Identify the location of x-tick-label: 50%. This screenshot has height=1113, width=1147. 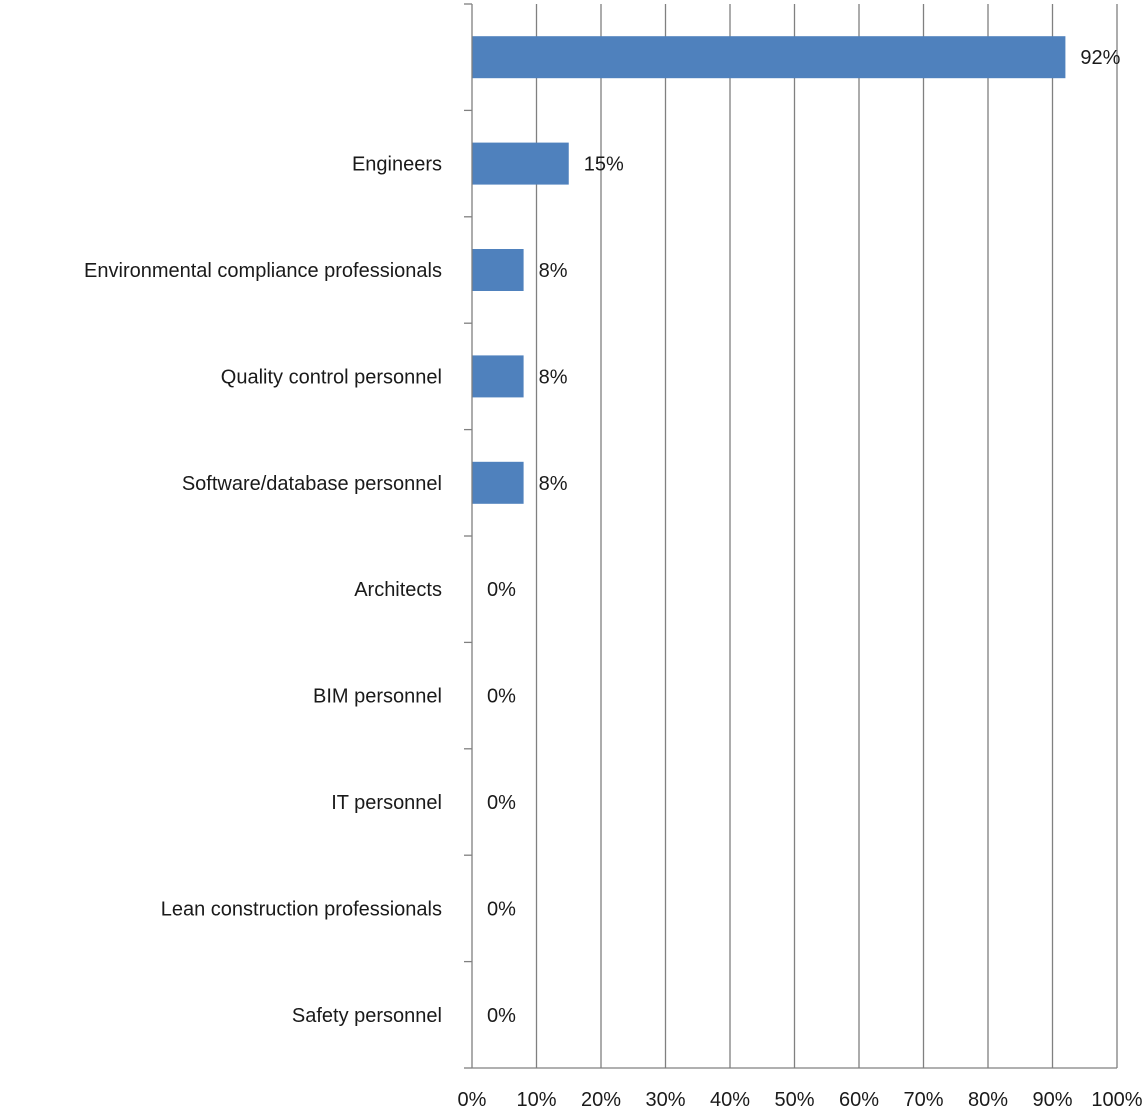
(794, 1100).